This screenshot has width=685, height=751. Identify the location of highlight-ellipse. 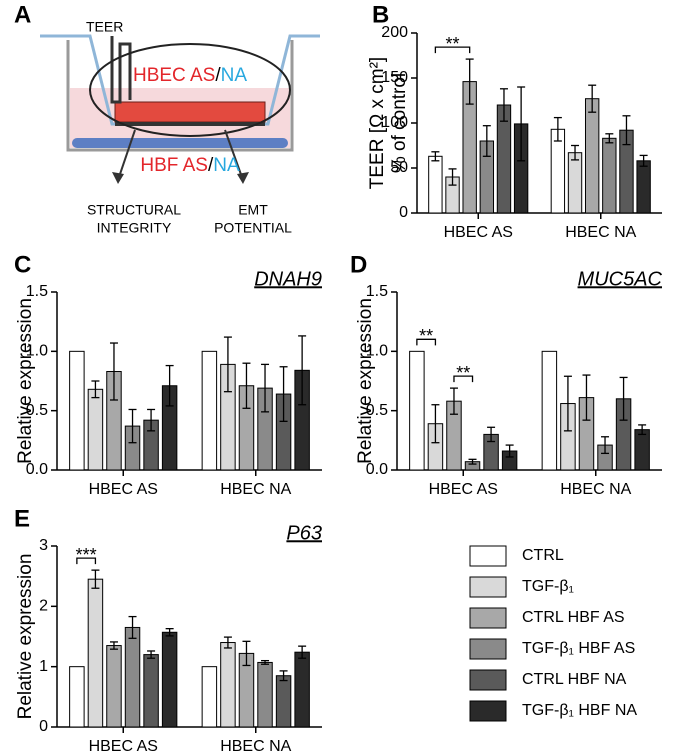
(190, 90).